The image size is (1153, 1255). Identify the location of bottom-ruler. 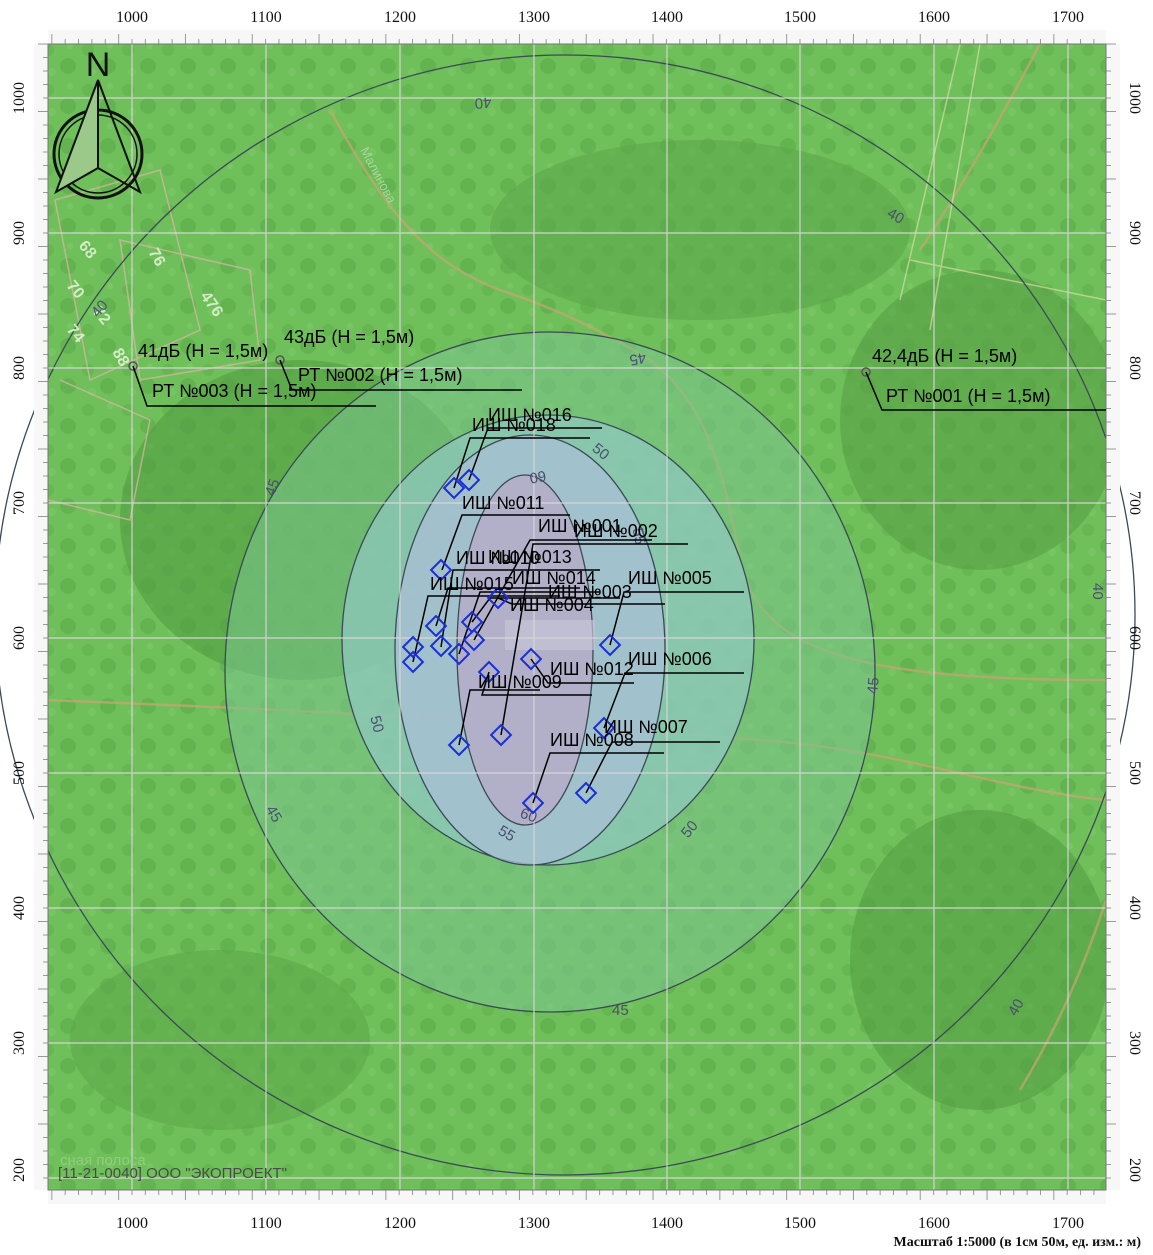
(577, 1197).